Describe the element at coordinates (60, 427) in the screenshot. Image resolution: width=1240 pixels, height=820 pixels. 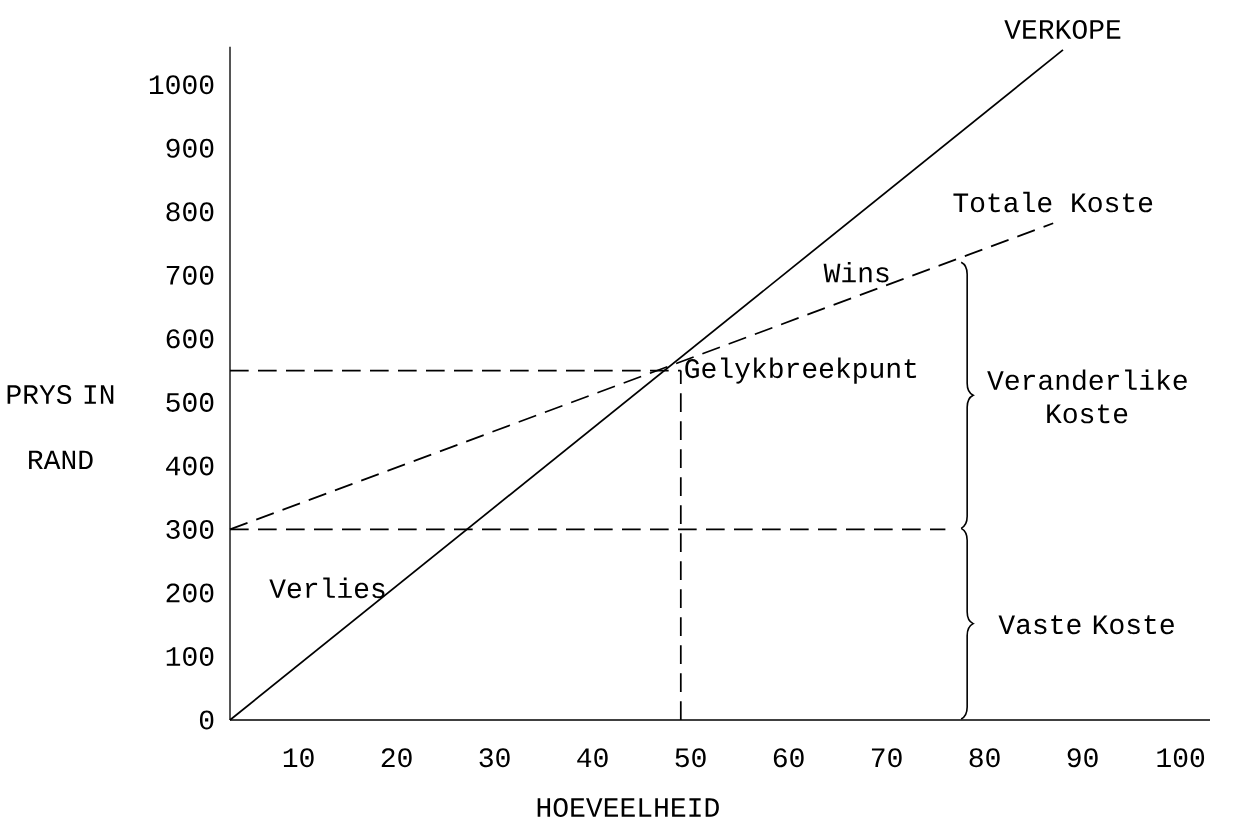
I see `text: PRYS IN RAND` at that location.